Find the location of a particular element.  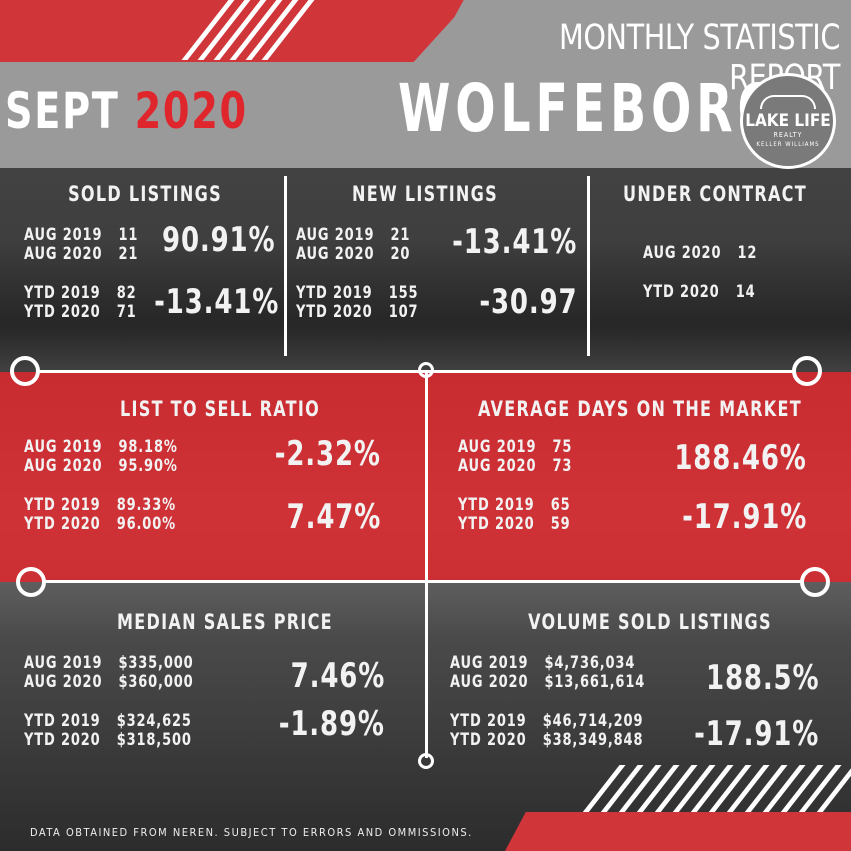

avg-days-title: AVERAGE DAYS ON THE MARKET is located at coordinates (640, 409).